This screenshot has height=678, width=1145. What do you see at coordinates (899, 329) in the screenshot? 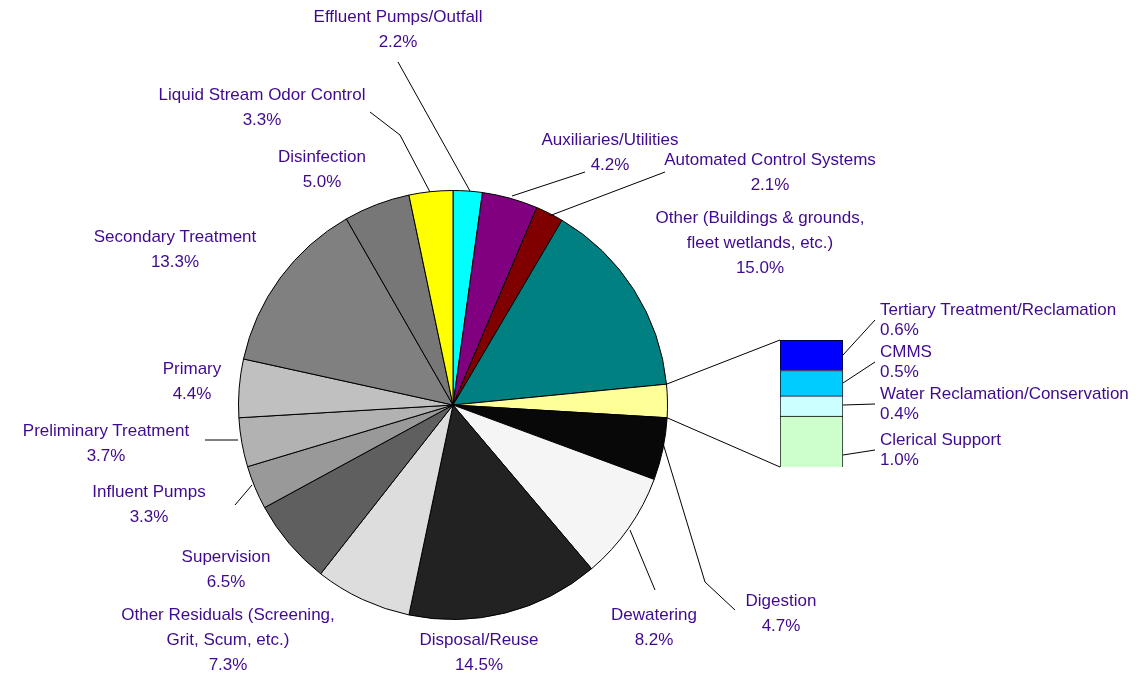
I see `data-label: 0.6%` at bounding box center [899, 329].